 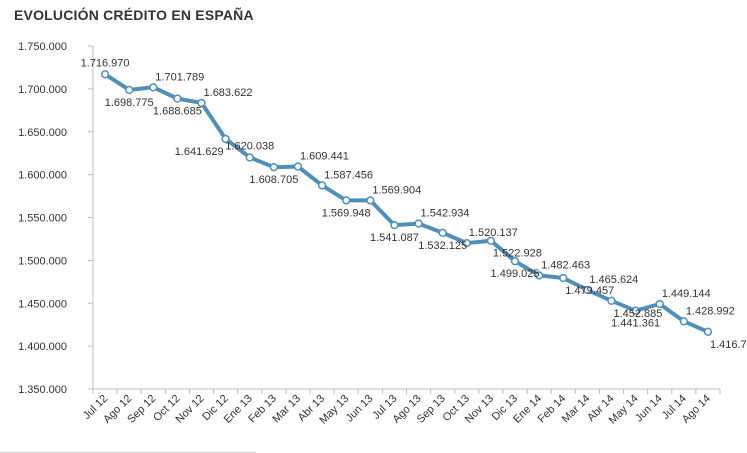 What do you see at coordinates (249, 146) in the screenshot?
I see `data-label: 1.620.038` at bounding box center [249, 146].